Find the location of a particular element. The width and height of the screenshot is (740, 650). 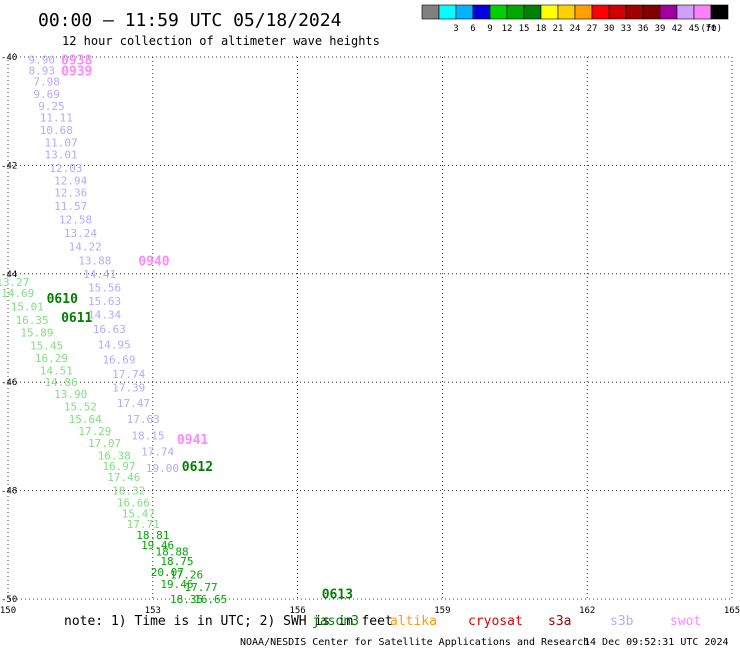

pass-time-label: 0613 is located at coordinates (337, 595).